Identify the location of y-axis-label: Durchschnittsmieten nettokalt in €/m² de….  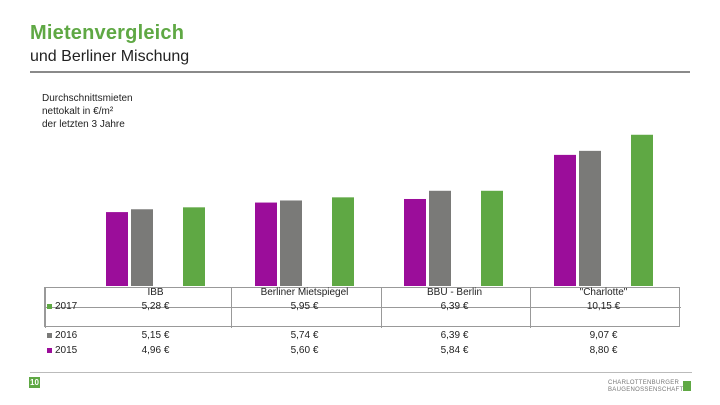
(87, 111).